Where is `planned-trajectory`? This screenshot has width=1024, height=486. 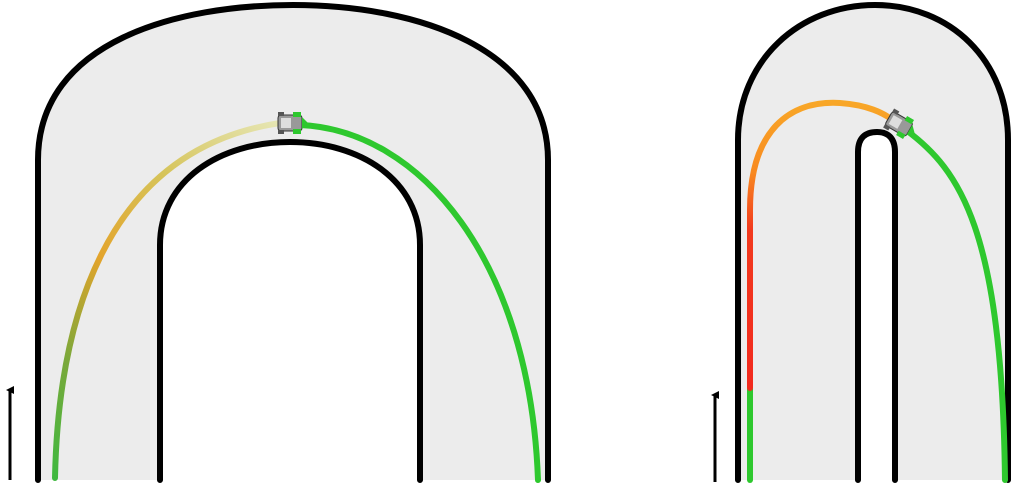 planned-trajectory is located at coordinates (955, 305).